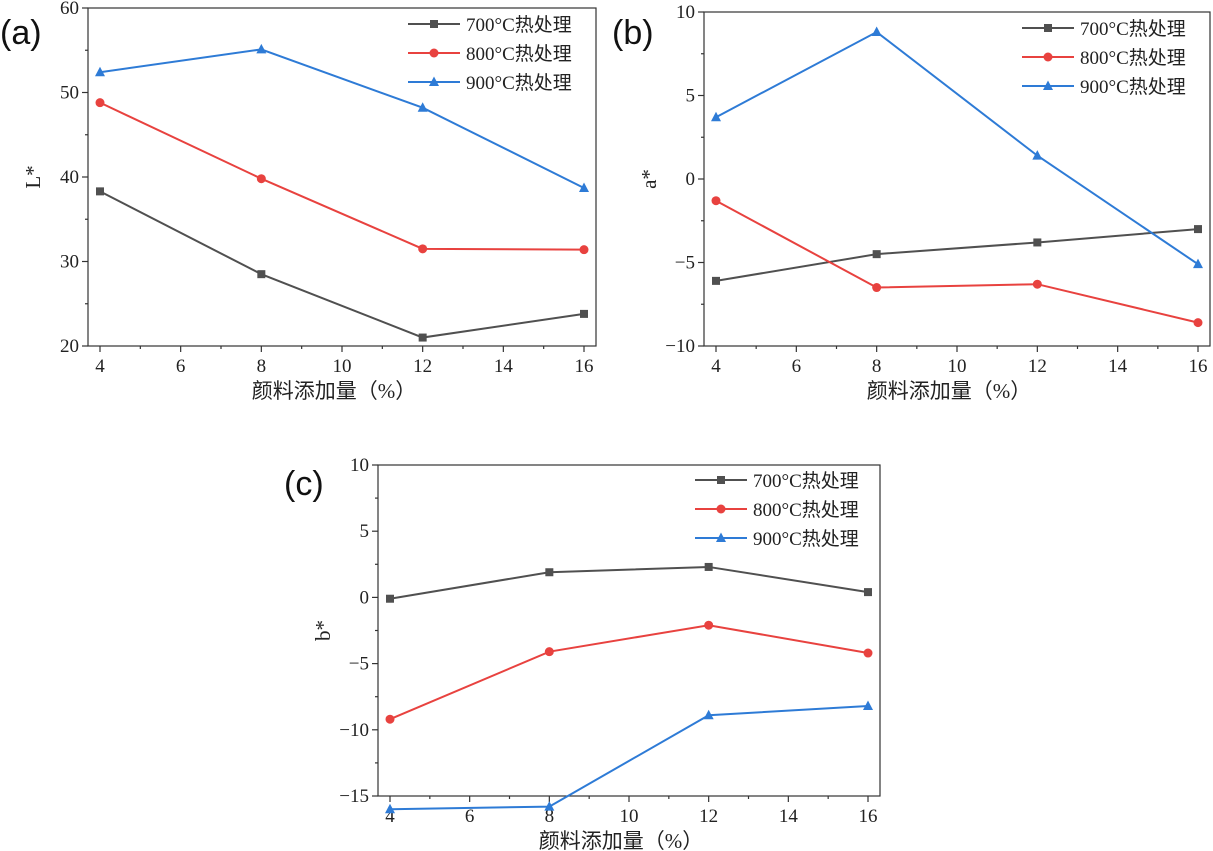 The image size is (1213, 851). What do you see at coordinates (1118, 366) in the screenshot?
I see `x-tick-label: 14` at bounding box center [1118, 366].